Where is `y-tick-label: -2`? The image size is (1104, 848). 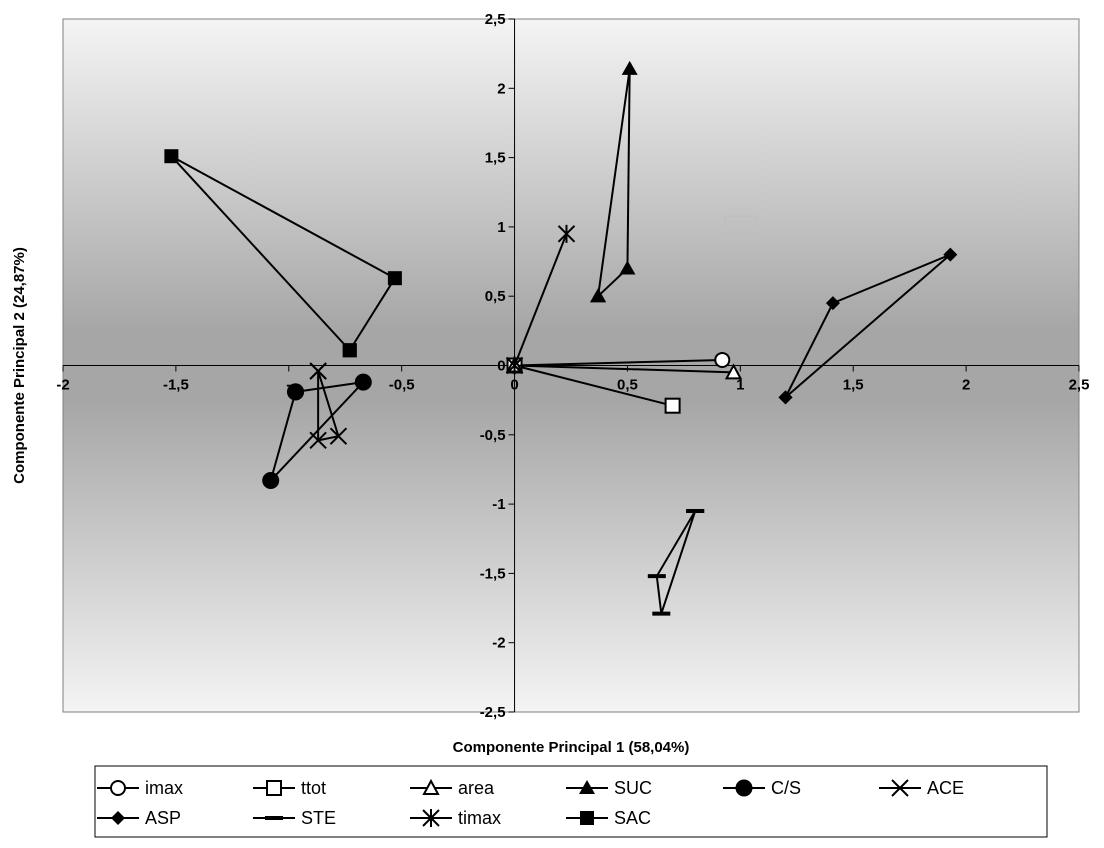 y-tick-label: -2 is located at coordinates (498, 643).